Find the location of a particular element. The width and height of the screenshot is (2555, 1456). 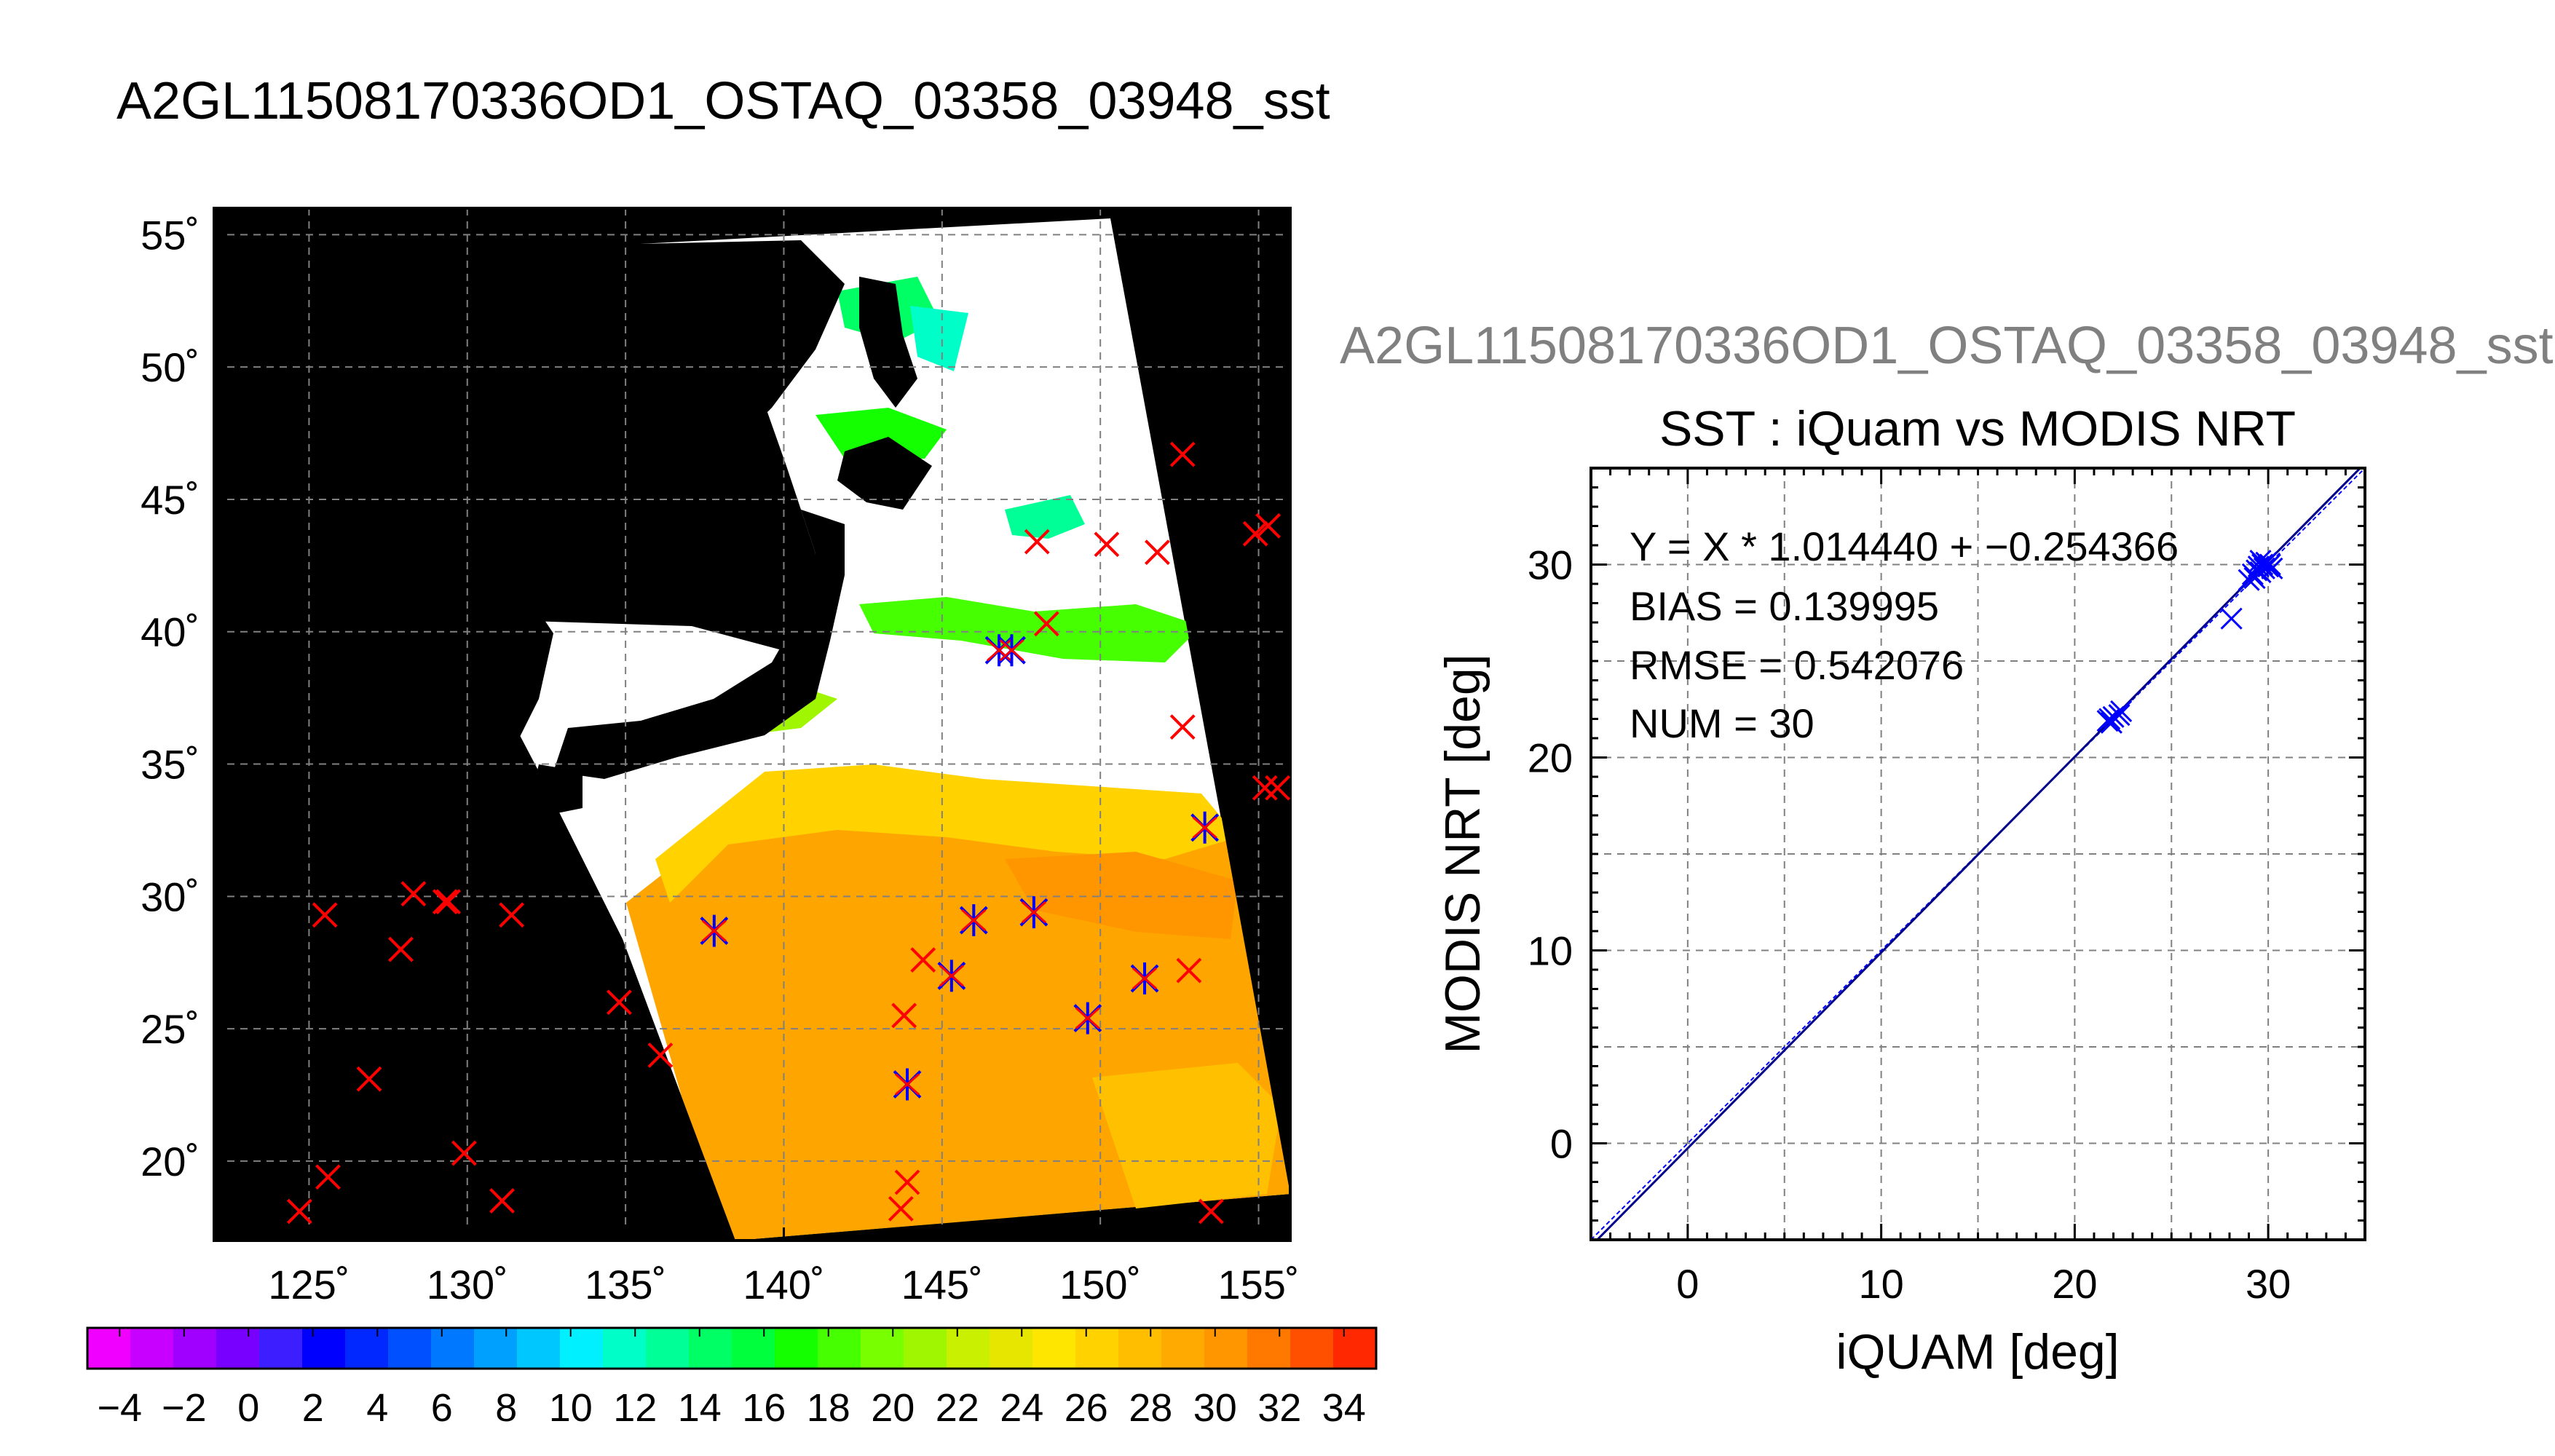

sst-green-patch-north is located at coordinates (1030, 629).